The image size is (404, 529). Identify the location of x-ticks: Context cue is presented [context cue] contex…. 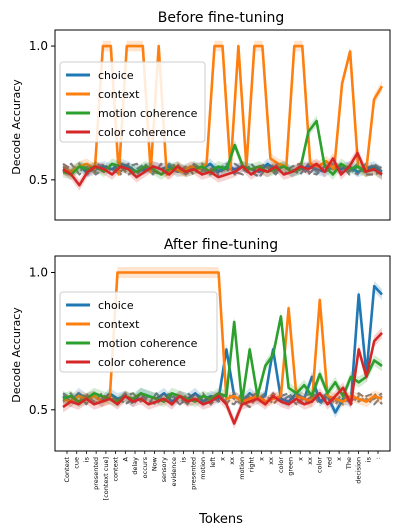
(222, 475).